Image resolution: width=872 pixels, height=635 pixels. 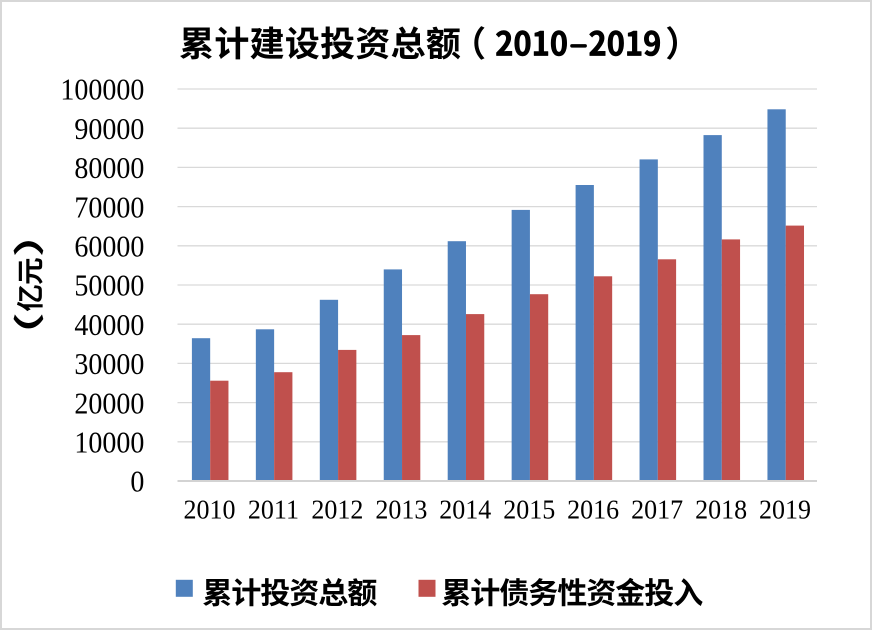 What do you see at coordinates (109, 364) in the screenshot?
I see `svg-text: 30000` at bounding box center [109, 364].